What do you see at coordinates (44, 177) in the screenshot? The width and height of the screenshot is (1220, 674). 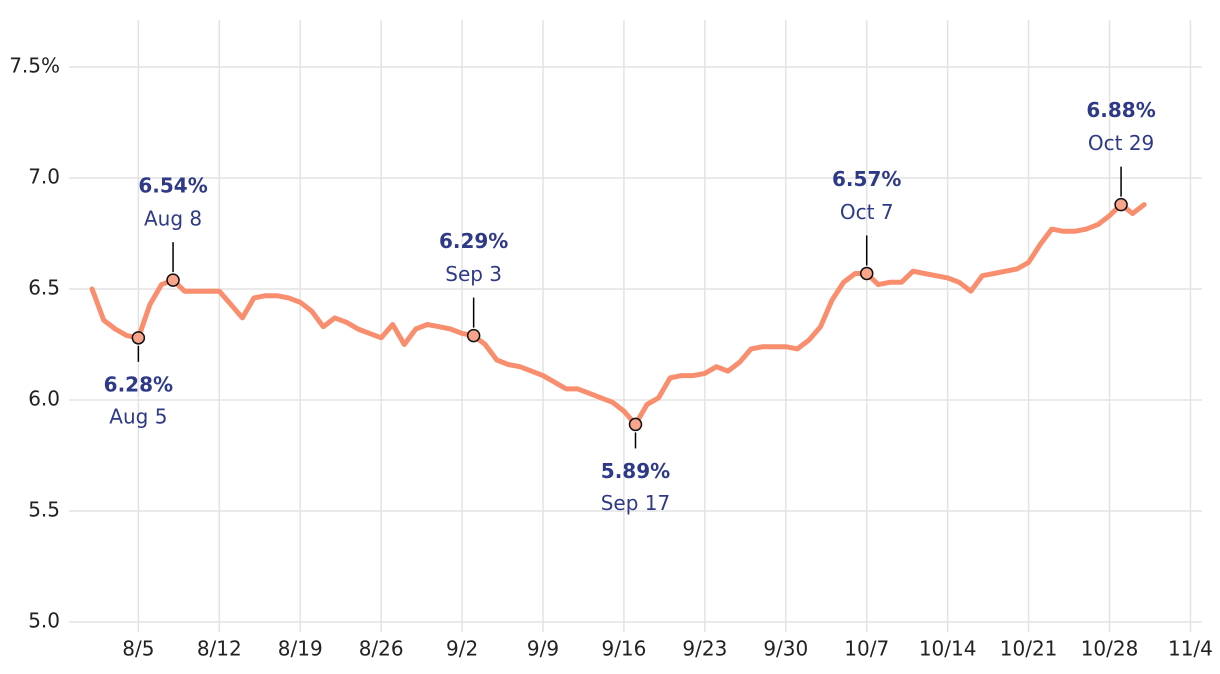 I see `y-tick-label: 7.0` at bounding box center [44, 177].